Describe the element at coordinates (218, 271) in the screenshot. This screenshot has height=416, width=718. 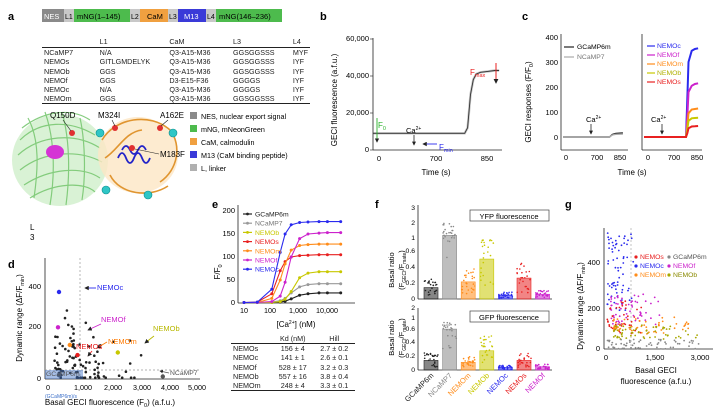
I see `svg-text: F/F0` at that location.